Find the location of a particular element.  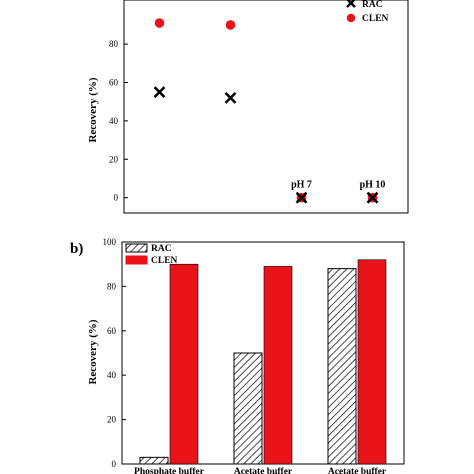

legend-rac-marker is located at coordinates (351, 4).